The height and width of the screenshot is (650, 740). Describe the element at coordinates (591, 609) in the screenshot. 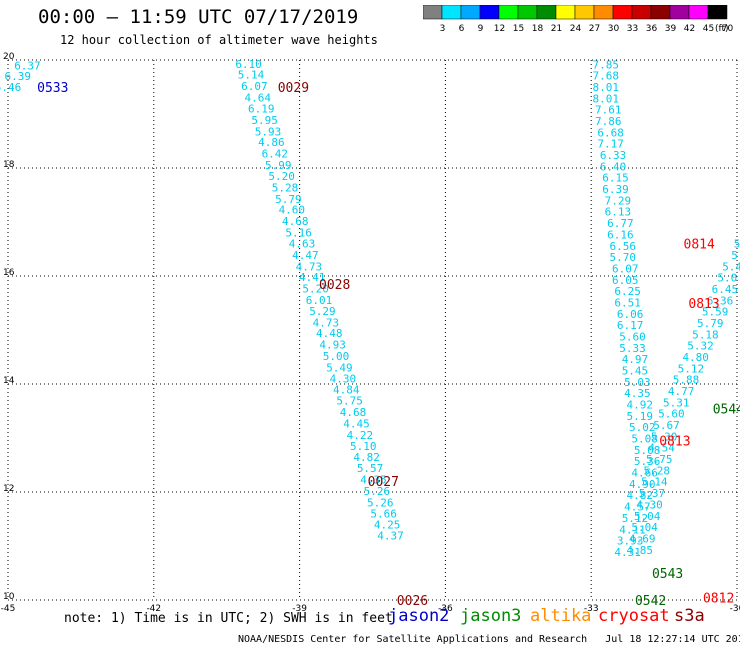

I see `x-tick-label: -33` at that location.